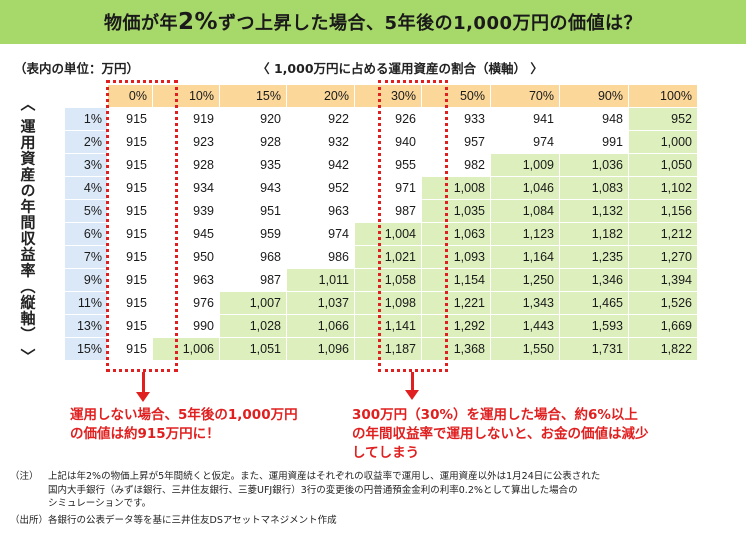  What do you see at coordinates (186, 211) in the screenshot?
I see `table-cell: 939` at bounding box center [186, 211].